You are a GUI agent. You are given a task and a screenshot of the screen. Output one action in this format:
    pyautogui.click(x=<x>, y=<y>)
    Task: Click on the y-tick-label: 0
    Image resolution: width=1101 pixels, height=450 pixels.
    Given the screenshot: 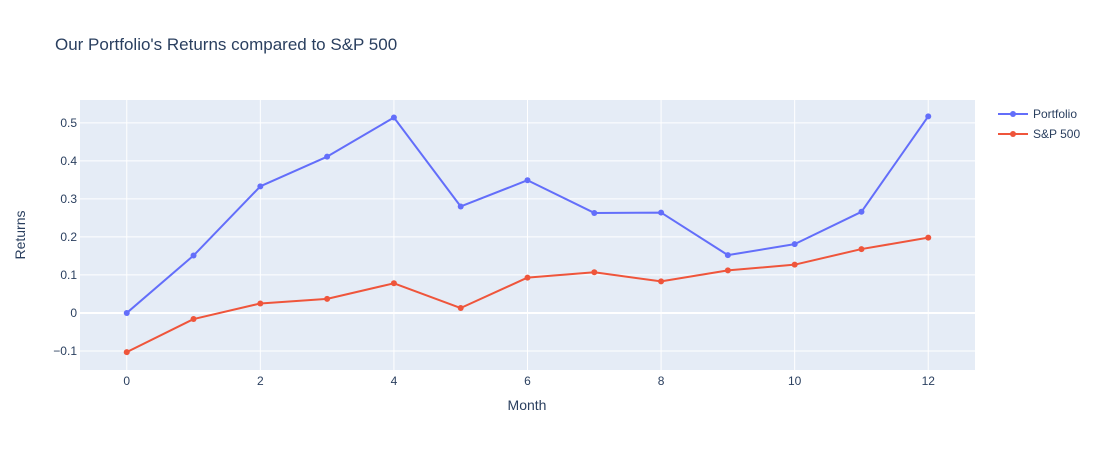 What is the action you would take?
    pyautogui.click(x=73, y=313)
    